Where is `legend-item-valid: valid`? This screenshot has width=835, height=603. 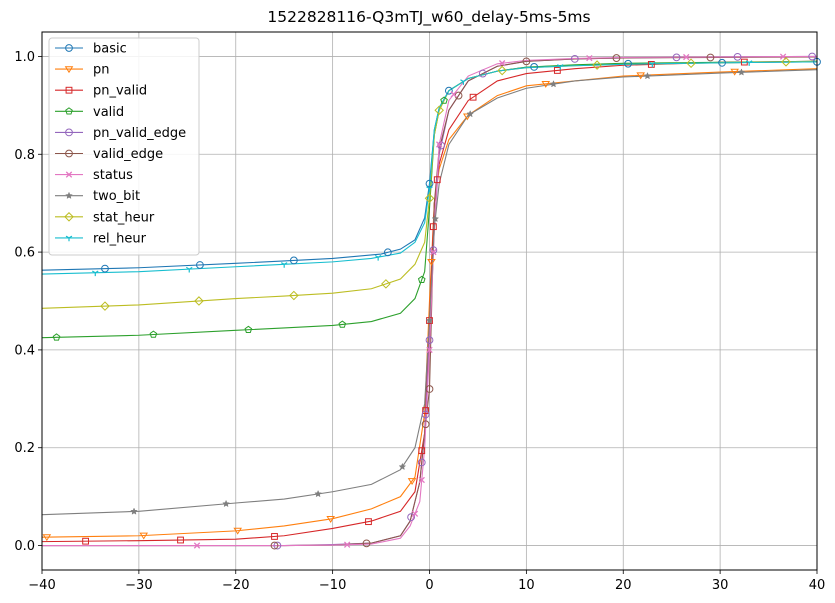 legend-item-valid: valid is located at coordinates (89, 112).